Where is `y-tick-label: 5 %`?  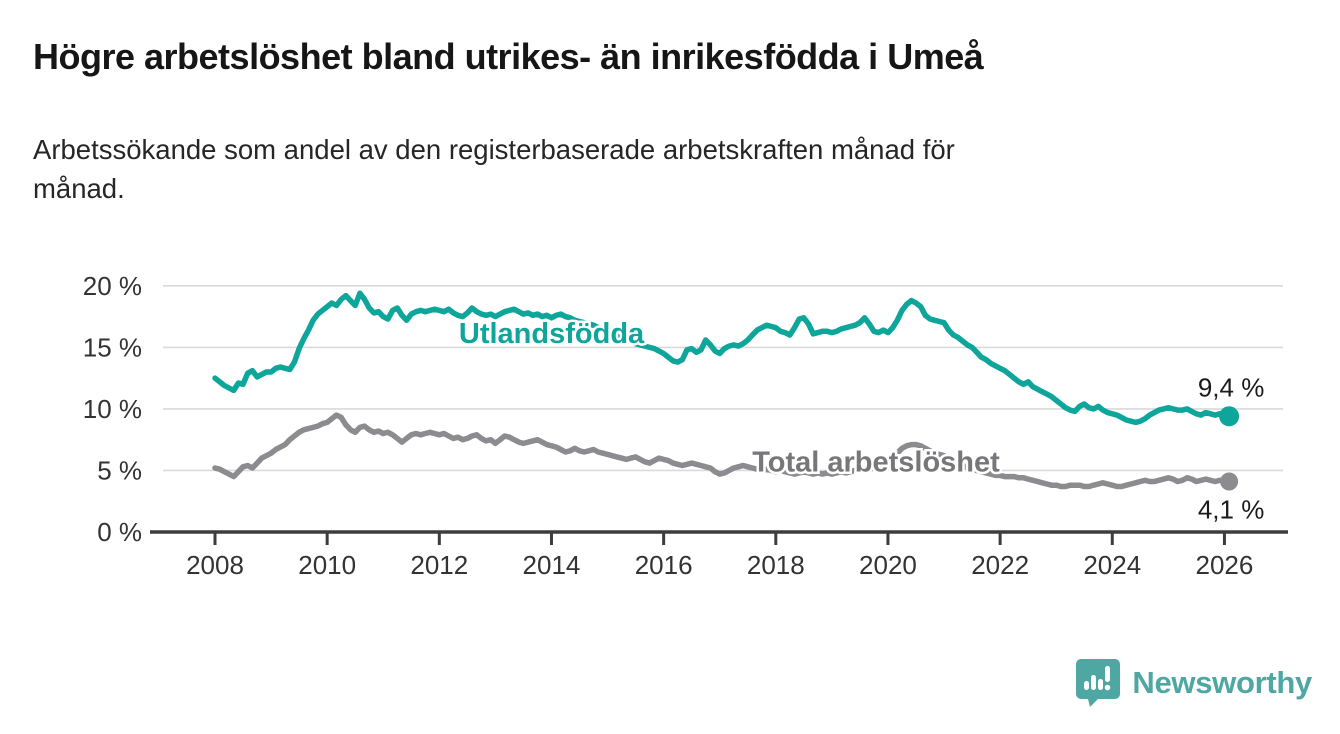
y-tick-label: 5 % is located at coordinates (119, 470).